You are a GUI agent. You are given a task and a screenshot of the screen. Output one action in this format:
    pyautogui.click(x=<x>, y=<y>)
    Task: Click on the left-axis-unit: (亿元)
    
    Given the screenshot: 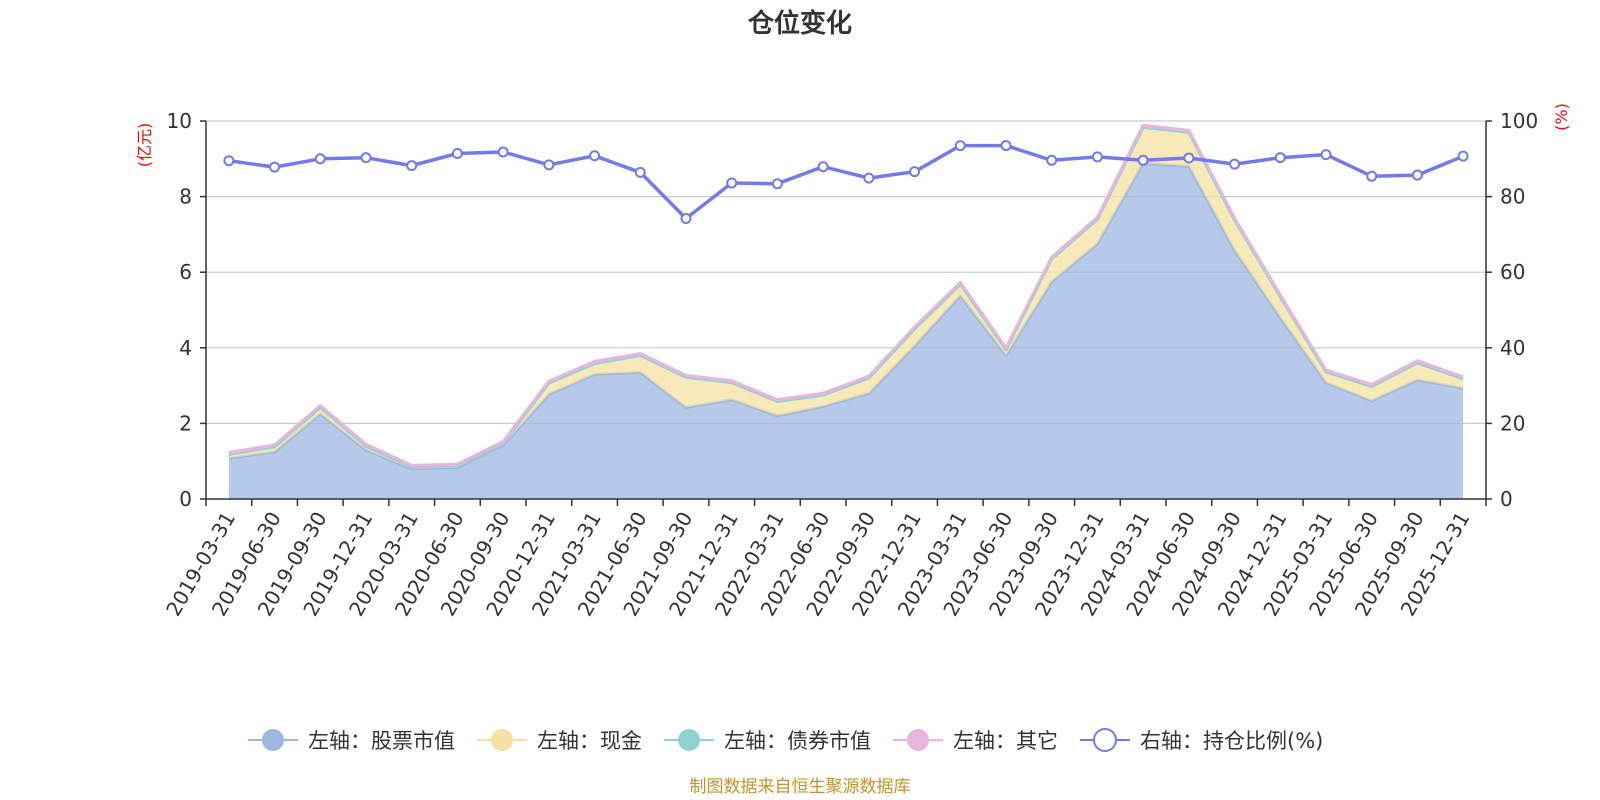 What is the action you would take?
    pyautogui.click(x=144, y=145)
    